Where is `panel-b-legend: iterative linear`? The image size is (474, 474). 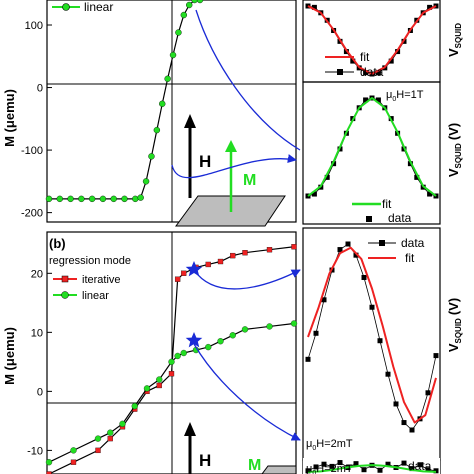 panel-b-legend: iterative linear is located at coordinates (87, 288).